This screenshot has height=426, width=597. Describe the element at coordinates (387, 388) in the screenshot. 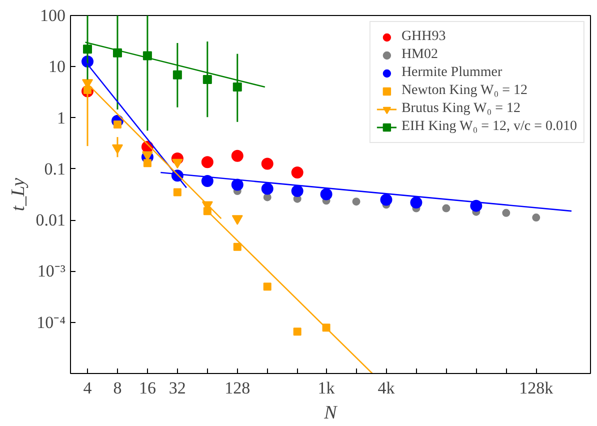

I see `x-tick-label: 4k` at that location.